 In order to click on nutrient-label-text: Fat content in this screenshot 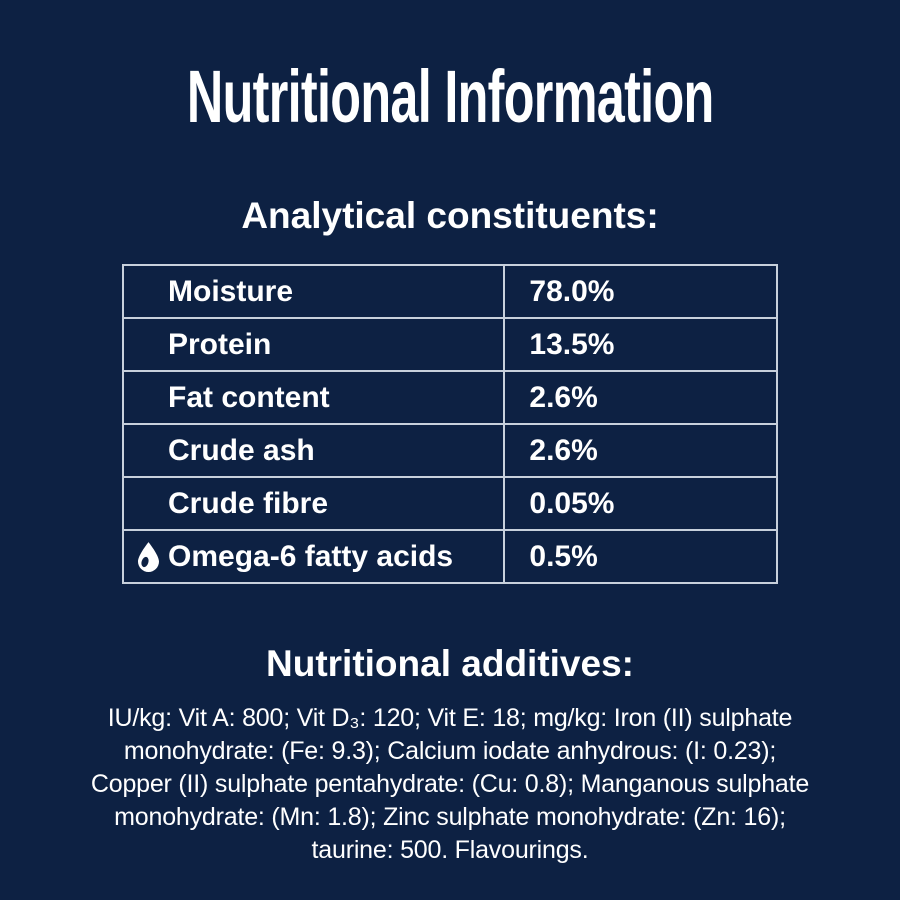, I will do `click(249, 397)`.